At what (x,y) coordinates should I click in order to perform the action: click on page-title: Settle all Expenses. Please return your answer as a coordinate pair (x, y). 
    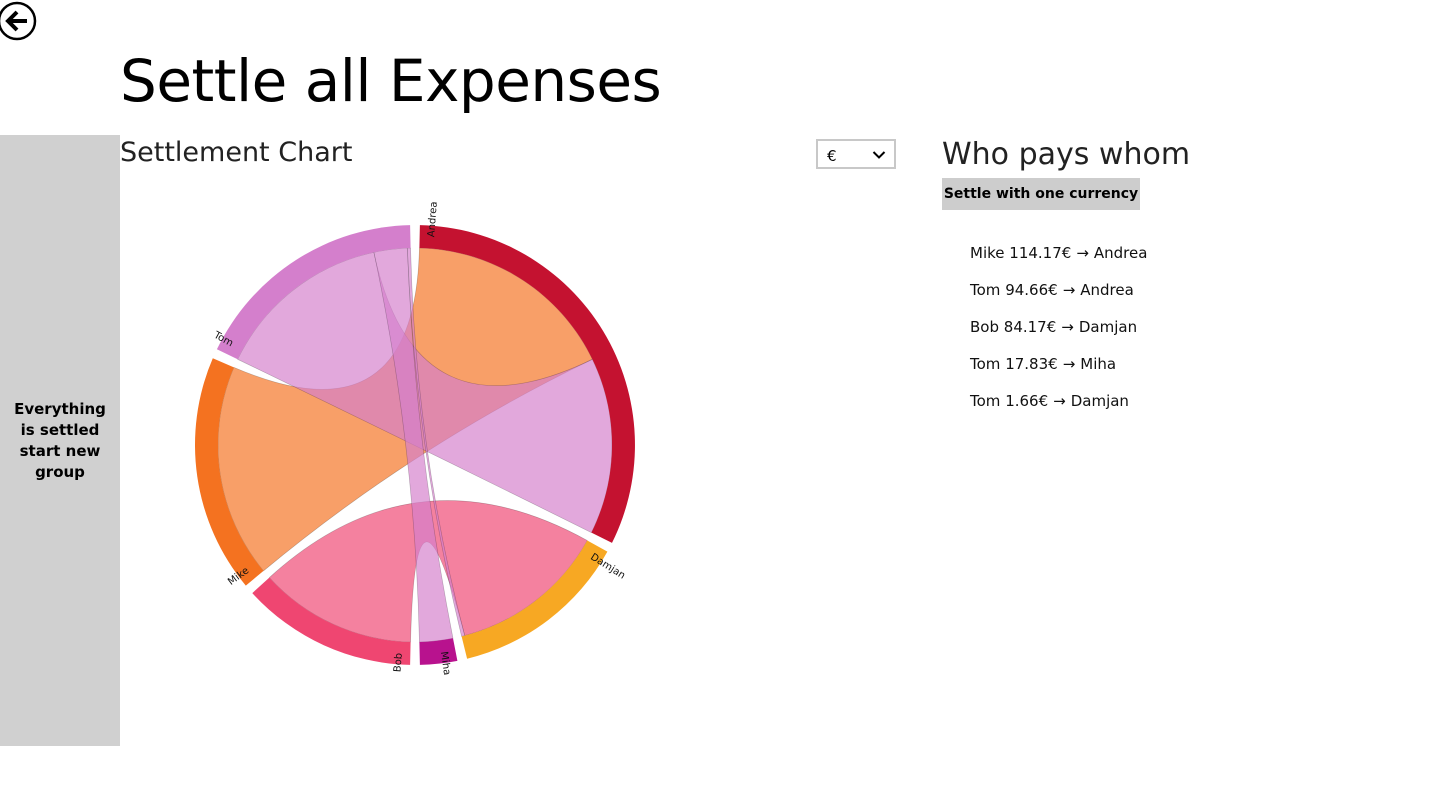
    Looking at the image, I should click on (391, 81).